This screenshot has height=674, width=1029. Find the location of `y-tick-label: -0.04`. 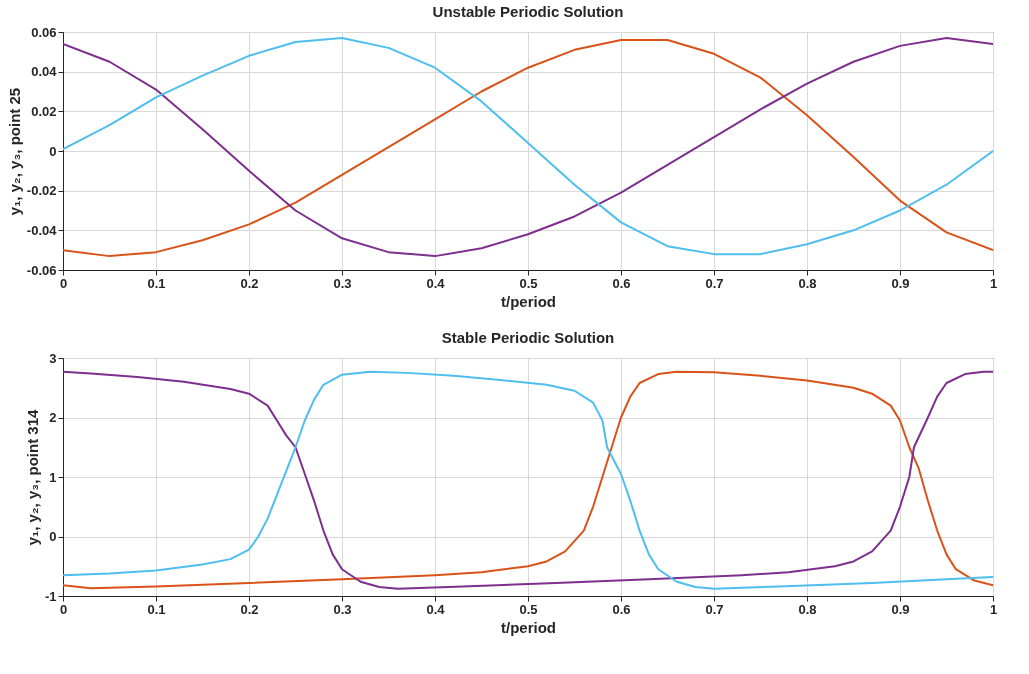

y-tick-label: -0.04 is located at coordinates (42, 230).